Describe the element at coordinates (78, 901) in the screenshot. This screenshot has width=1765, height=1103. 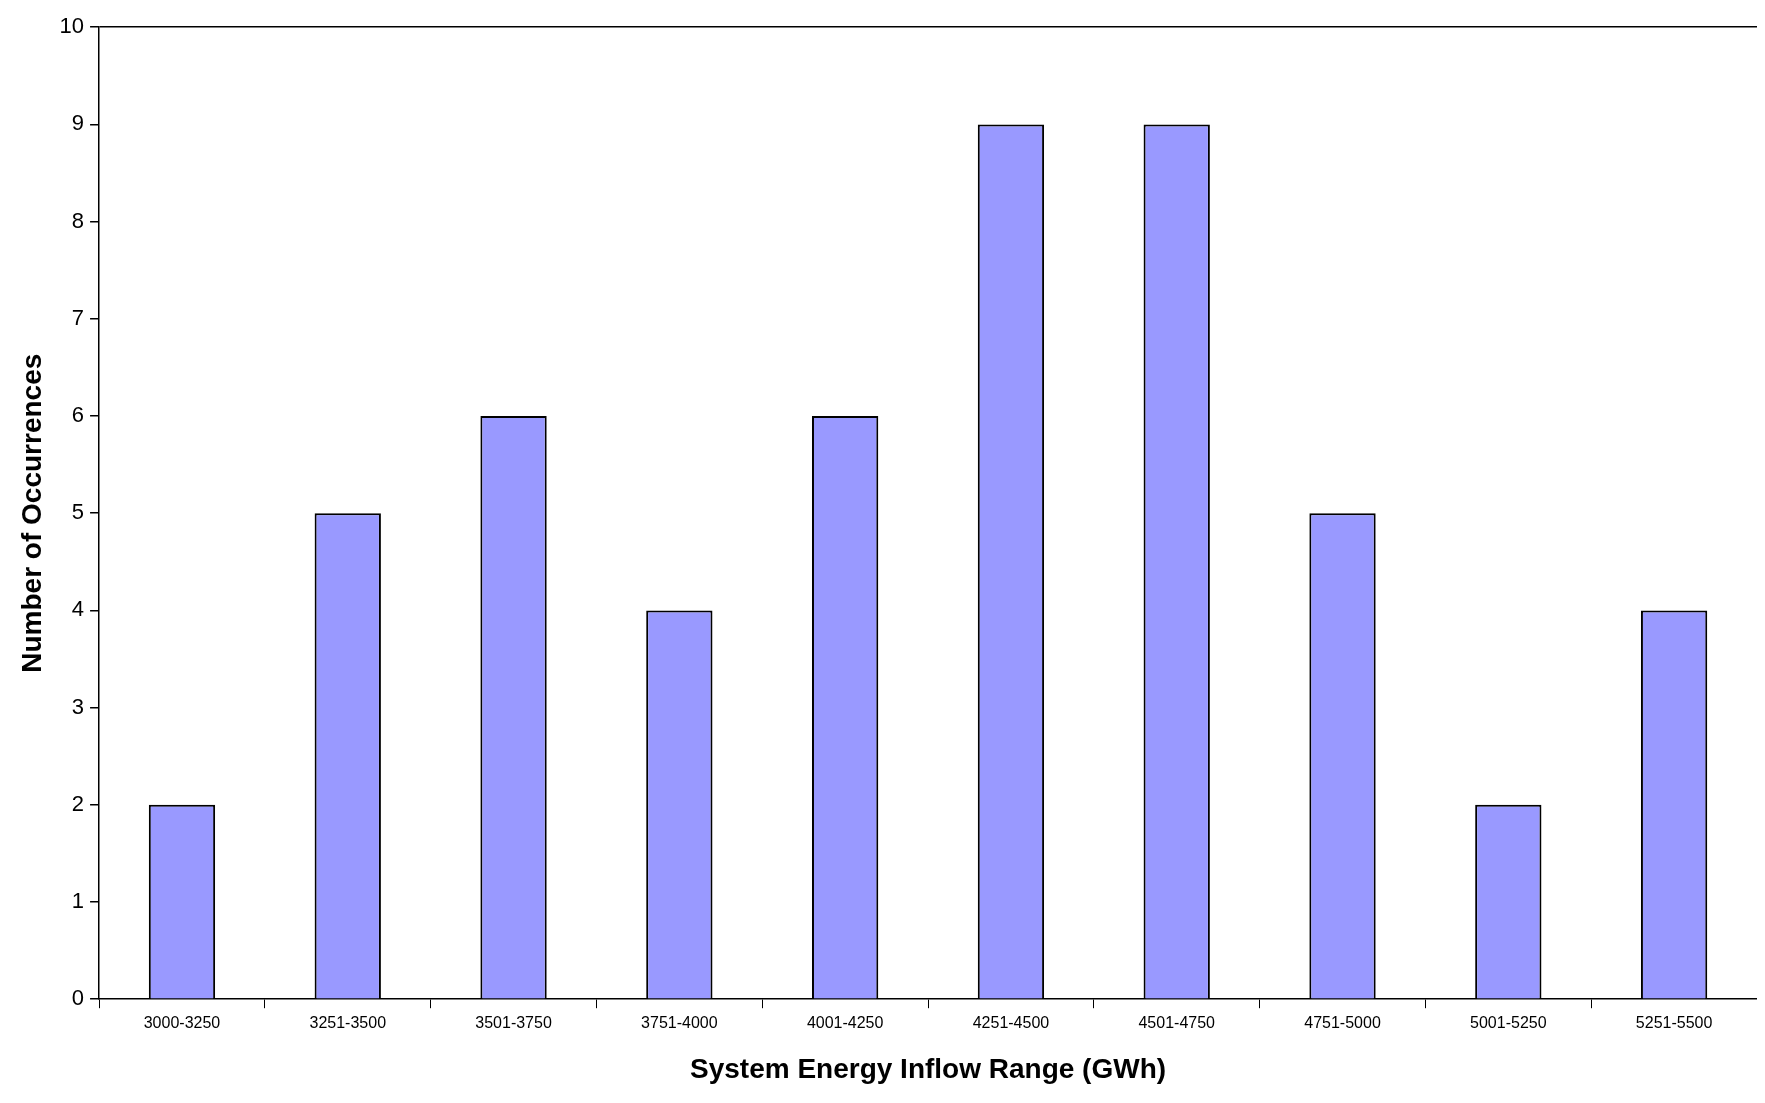
I see `y-tick-label: 1` at that location.